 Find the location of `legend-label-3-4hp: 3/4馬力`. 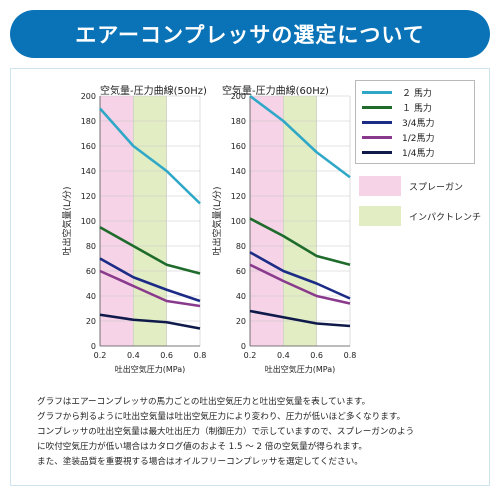

legend-label-3-4hp: 3/4馬力 is located at coordinates (418, 123).